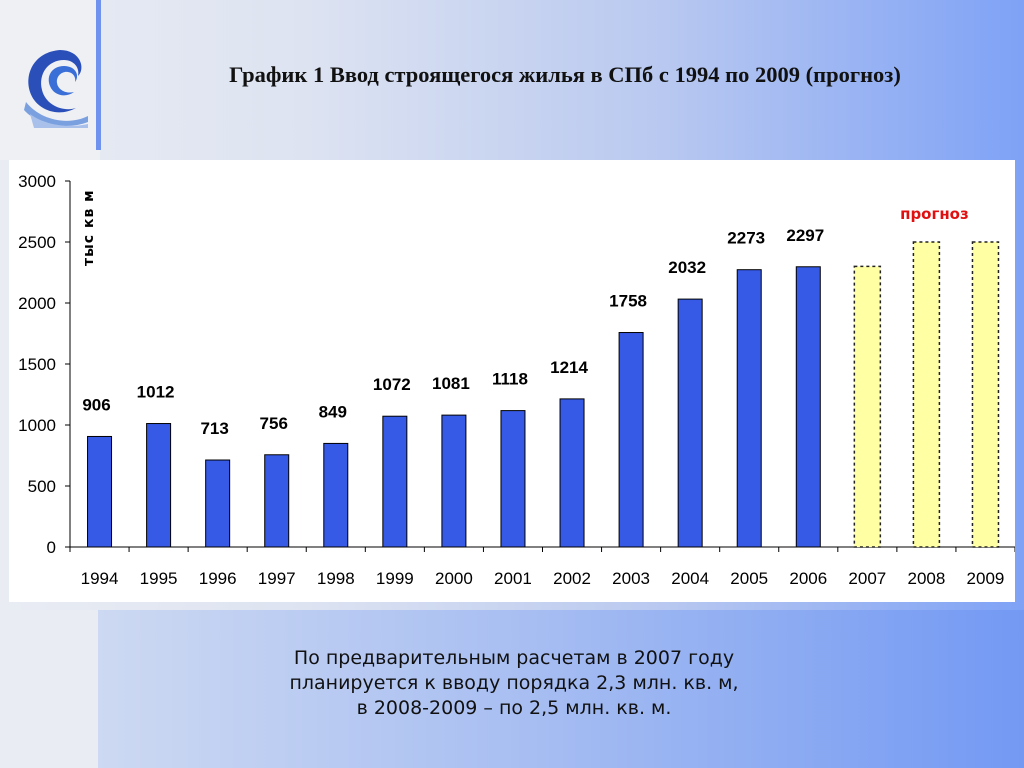  Describe the element at coordinates (631, 578) in the screenshot. I see `x-tick-label: 2003` at that location.